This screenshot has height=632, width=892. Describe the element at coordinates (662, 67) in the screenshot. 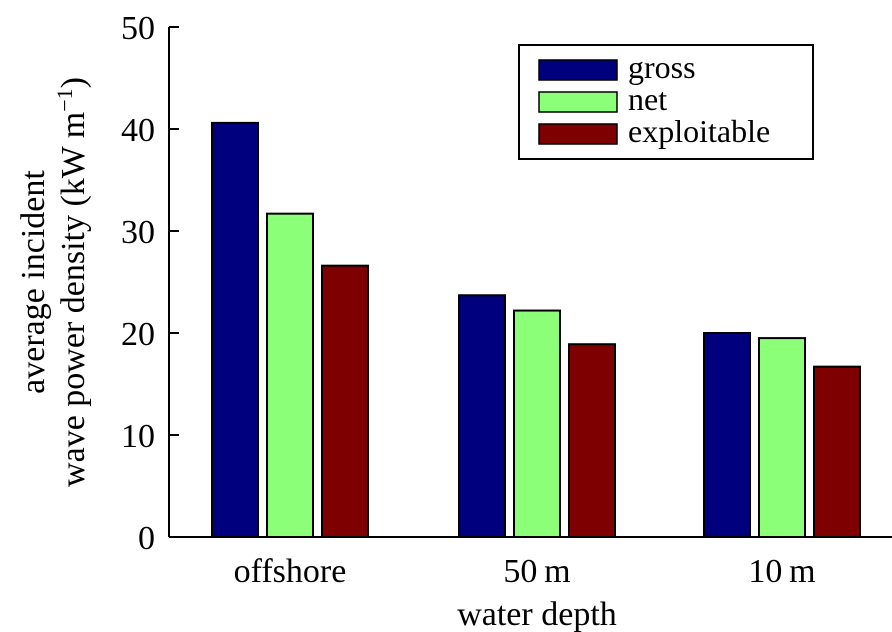

I see `legend-label-gross: gross` at that location.